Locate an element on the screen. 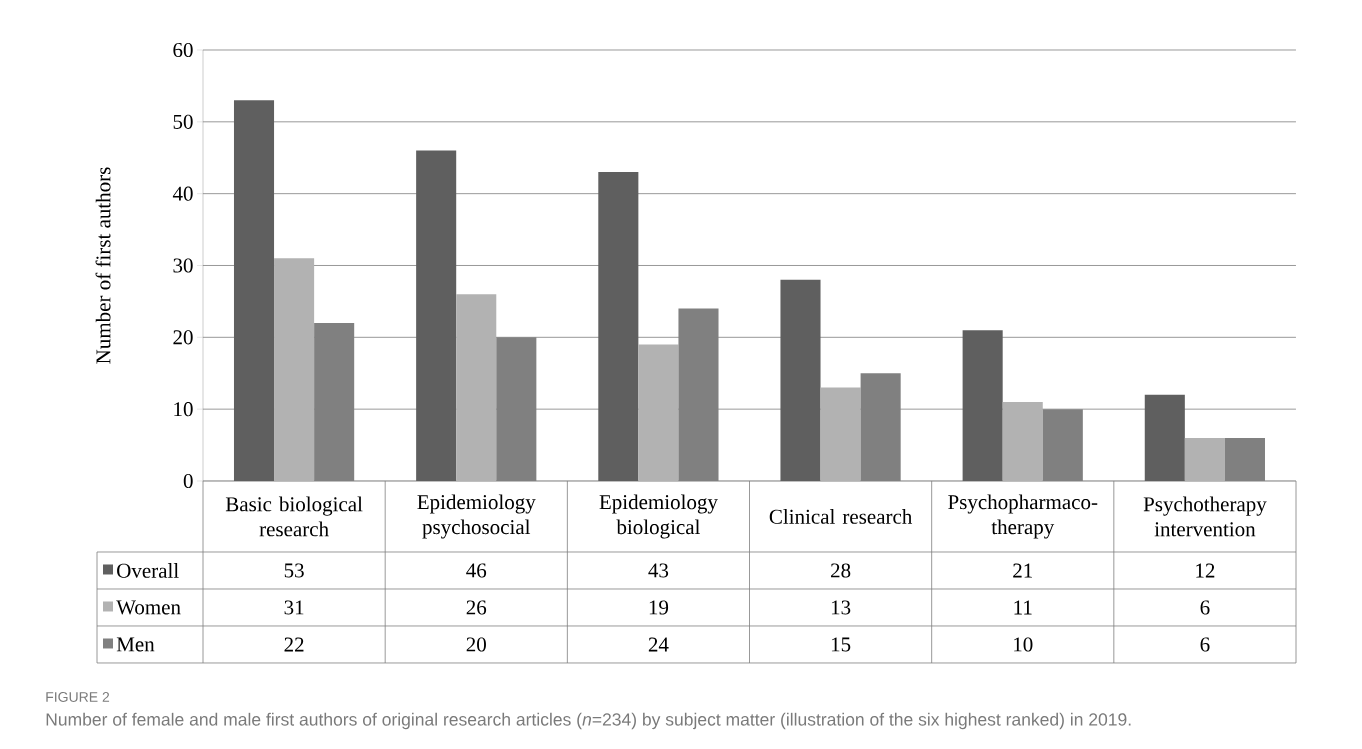 The width and height of the screenshot is (1362, 749). y-tick-label: 0 is located at coordinates (188, 481).